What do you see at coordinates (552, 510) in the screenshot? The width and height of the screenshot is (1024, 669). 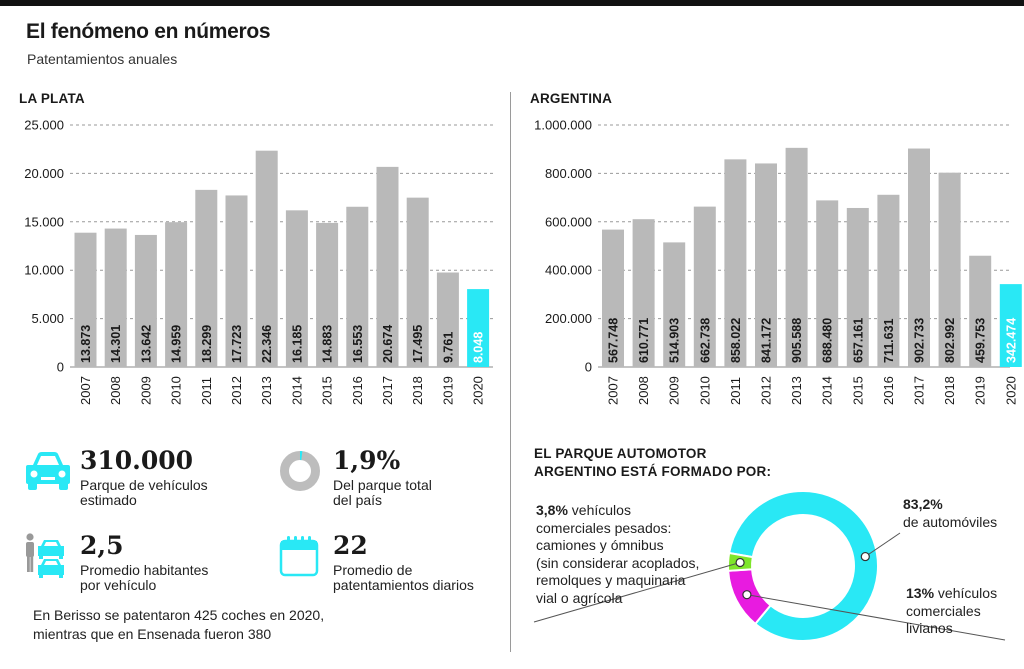 I see `donut-pesados-pct: 3,8%` at bounding box center [552, 510].